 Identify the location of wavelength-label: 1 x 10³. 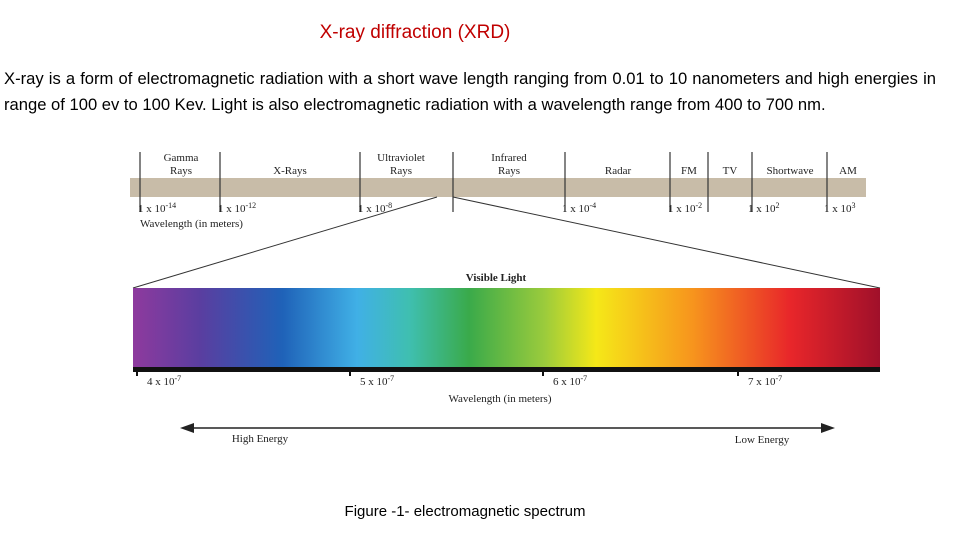
(840, 208).